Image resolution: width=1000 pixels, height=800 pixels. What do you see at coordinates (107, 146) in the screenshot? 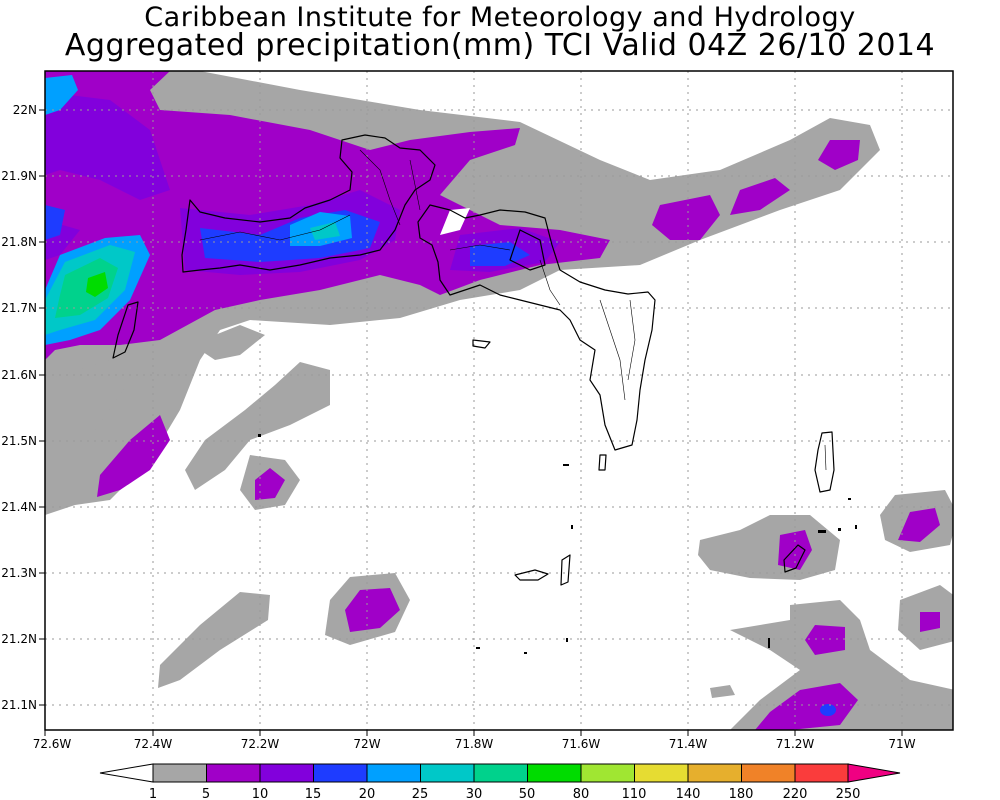
I see `precip-area-violet` at bounding box center [107, 146].